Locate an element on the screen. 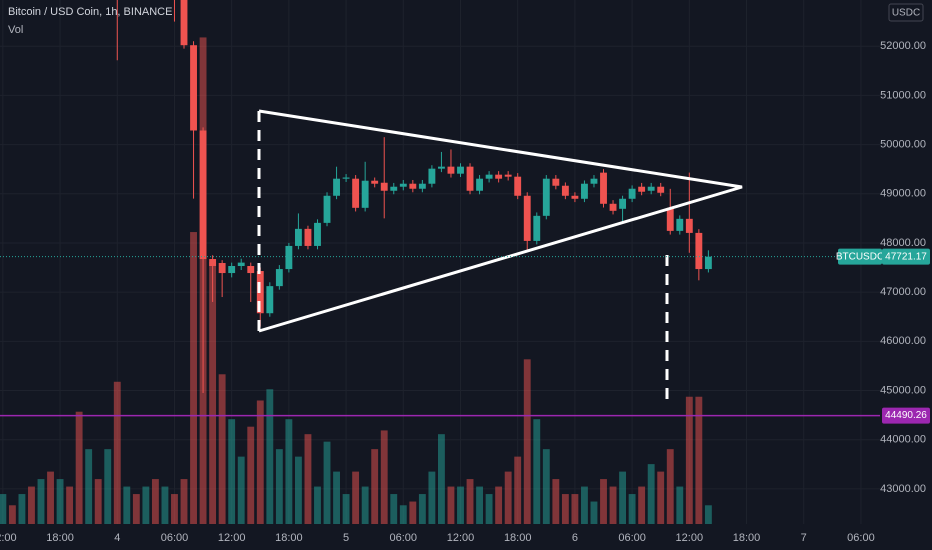  x-tick-label: 4 is located at coordinates (117, 538).